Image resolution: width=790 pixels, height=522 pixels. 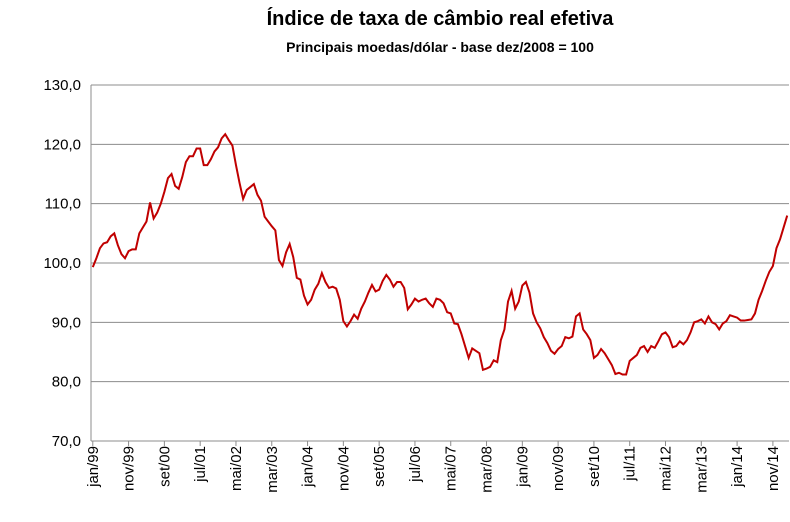 What do you see at coordinates (66, 441) in the screenshot?
I see `y-tick-label: 70,0` at bounding box center [66, 441].